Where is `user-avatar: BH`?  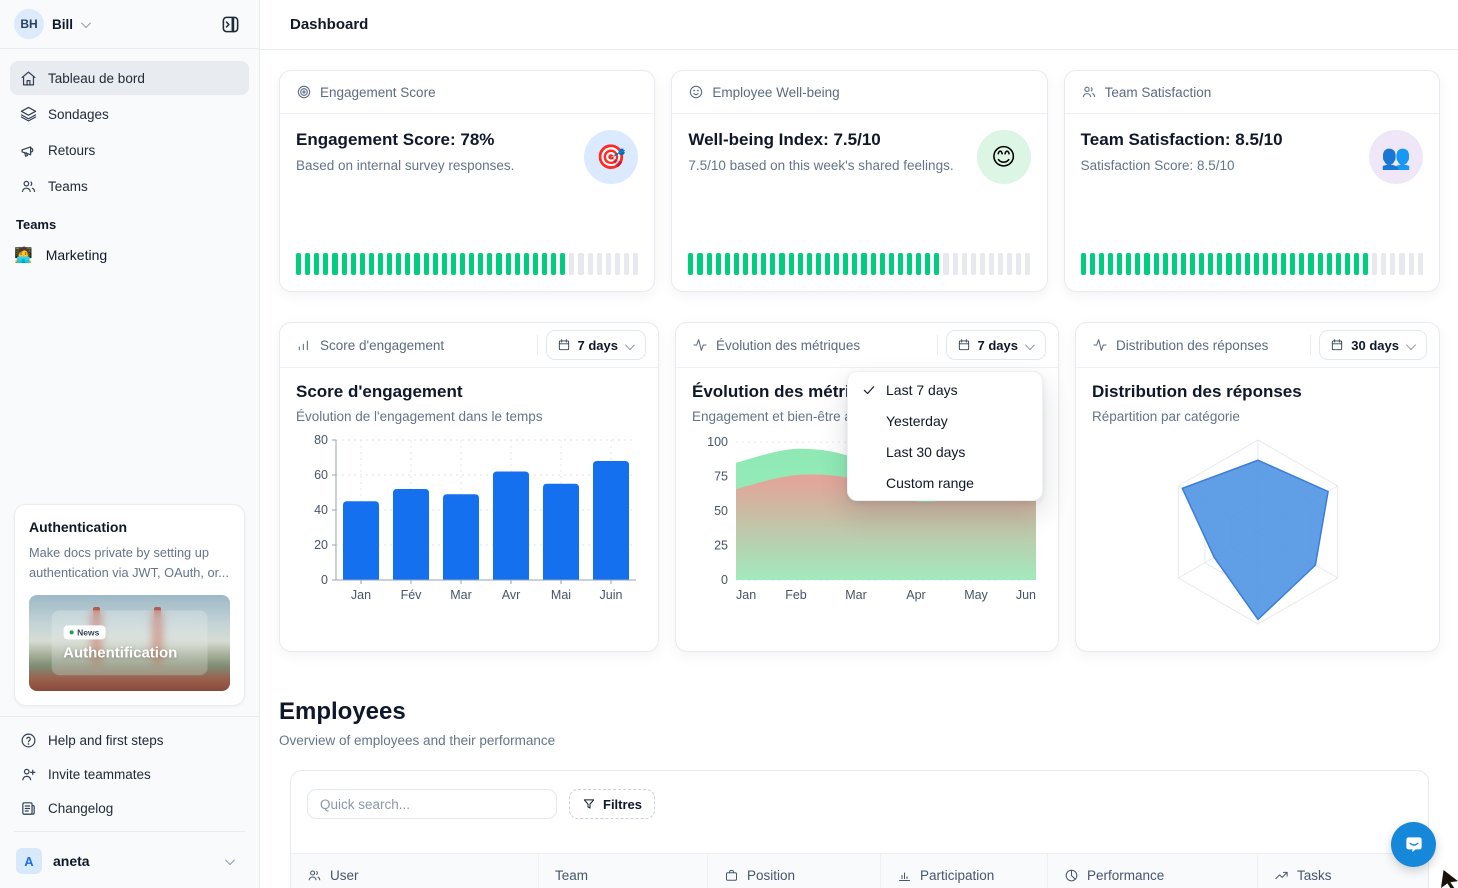
user-avatar: BH is located at coordinates (29, 24).